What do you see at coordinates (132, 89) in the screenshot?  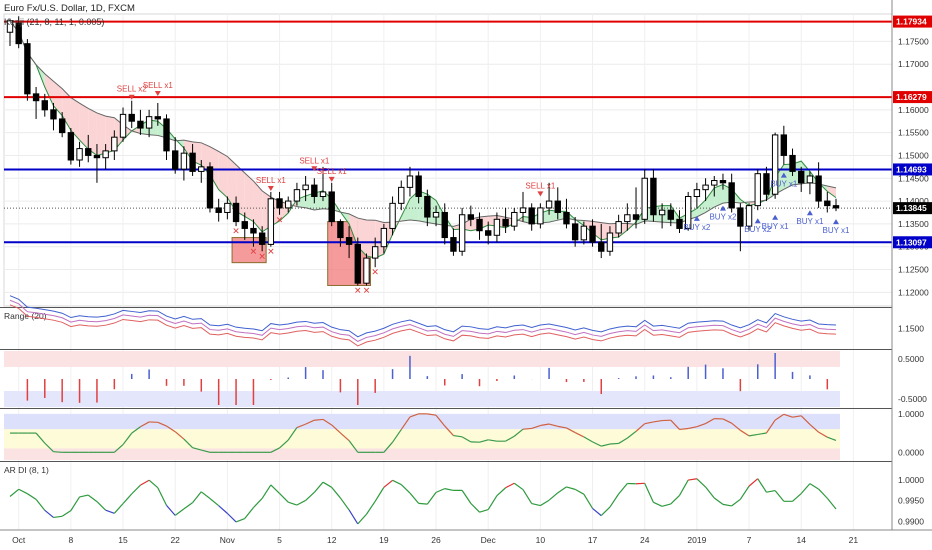 I see `sell-signal-label: SELL x2` at bounding box center [132, 89].